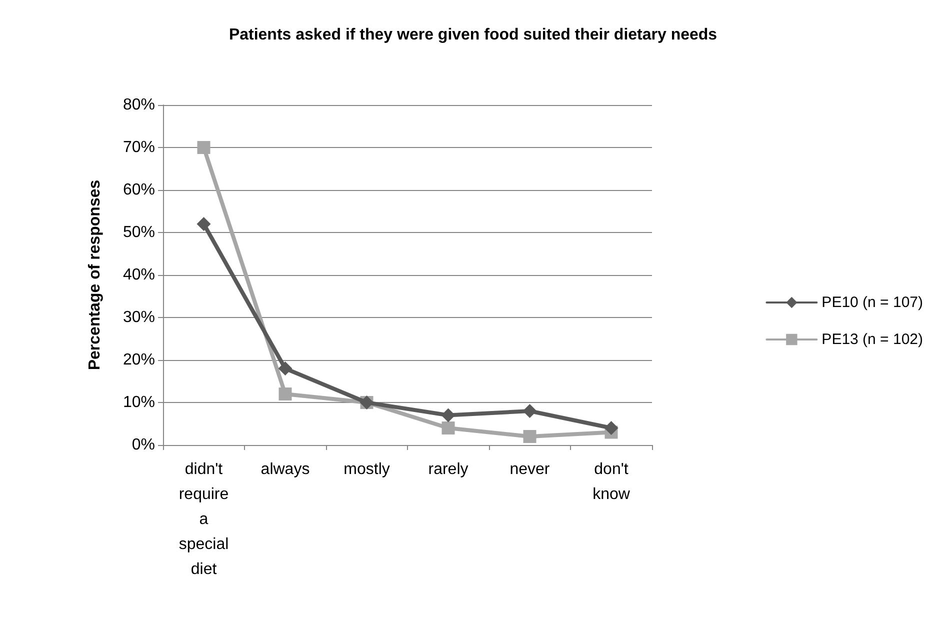 The height and width of the screenshot is (642, 946). Describe the element at coordinates (138, 190) in the screenshot. I see `y-tick-label: 60%` at that location.